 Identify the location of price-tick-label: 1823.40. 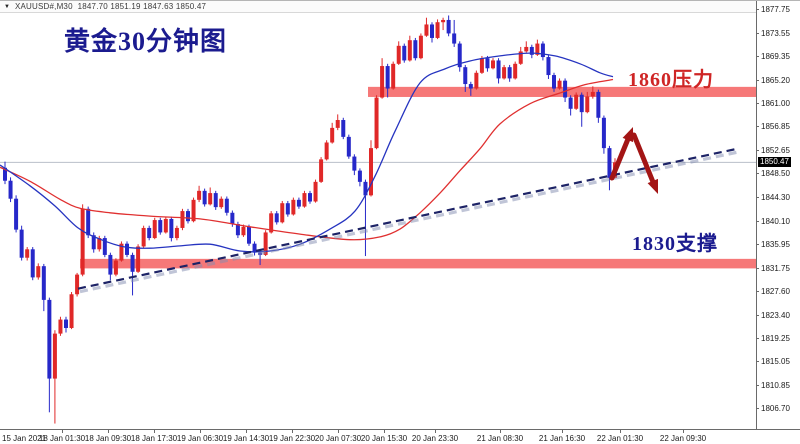
(773, 315).